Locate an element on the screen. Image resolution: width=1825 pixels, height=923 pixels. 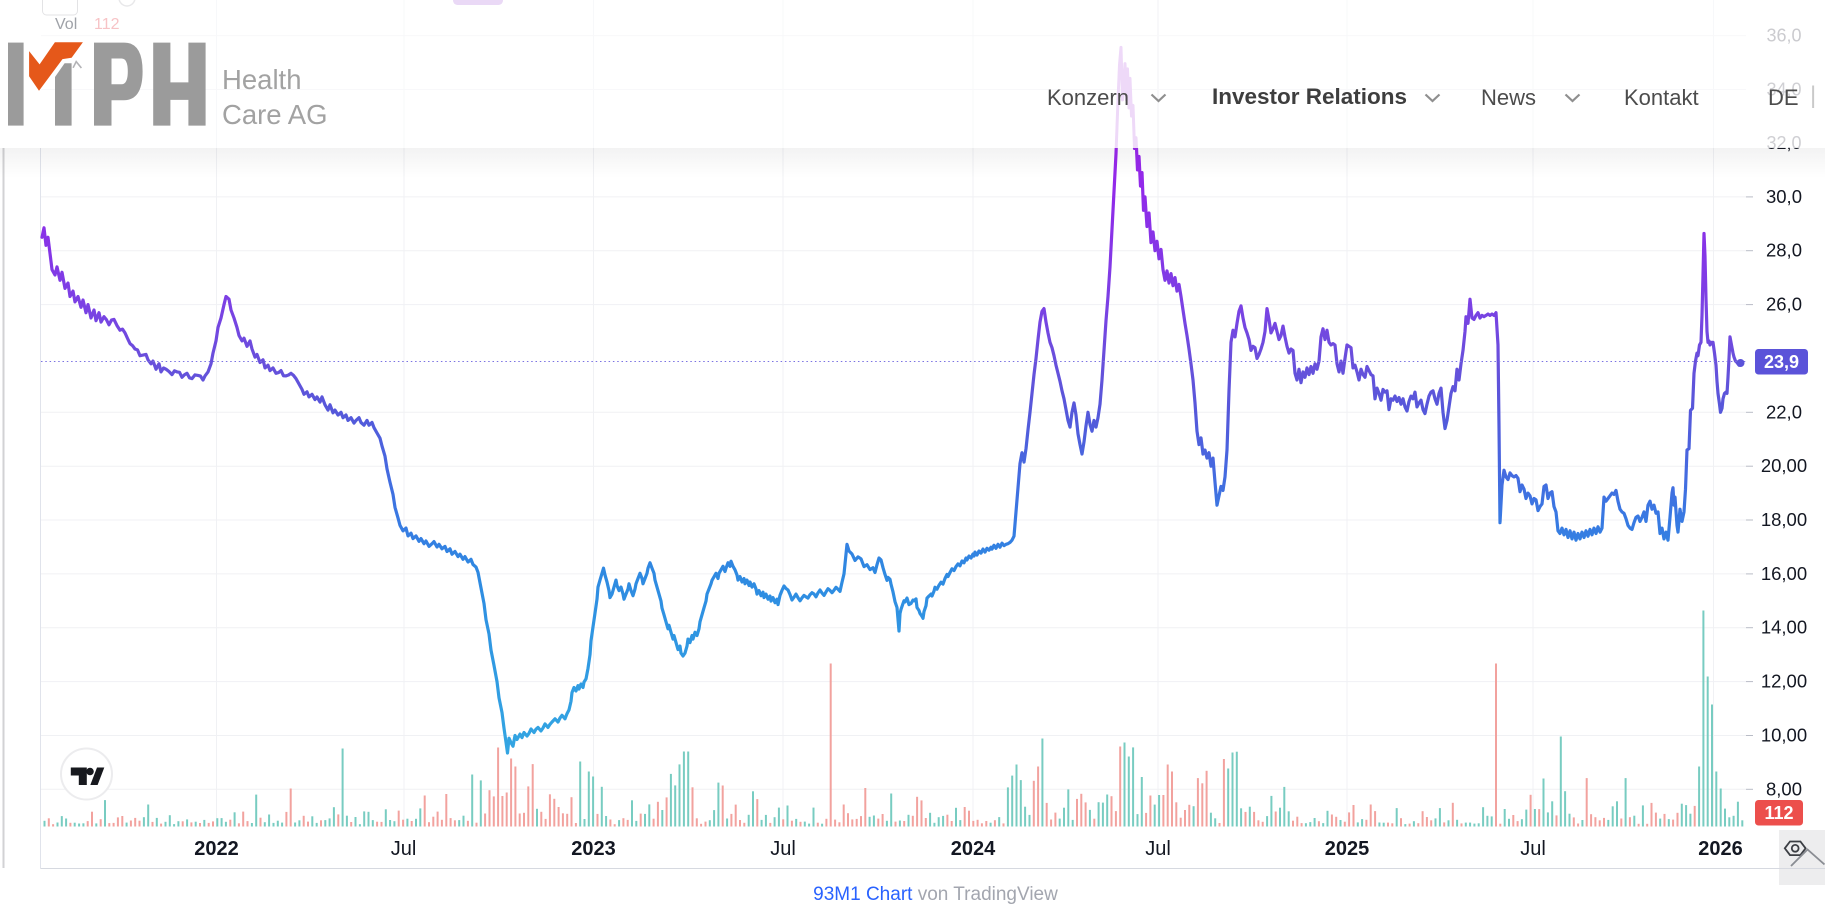
svg-text: 22,0 is located at coordinates (1784, 411).